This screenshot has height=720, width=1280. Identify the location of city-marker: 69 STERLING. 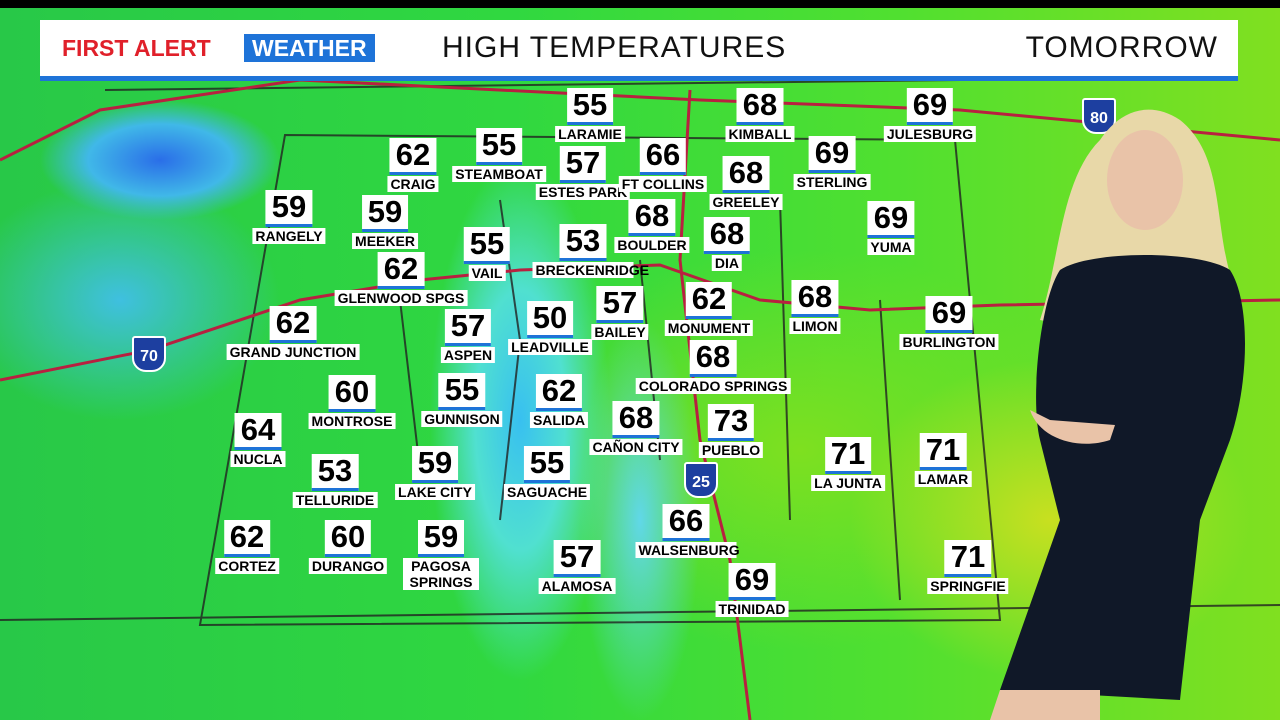
(832, 163).